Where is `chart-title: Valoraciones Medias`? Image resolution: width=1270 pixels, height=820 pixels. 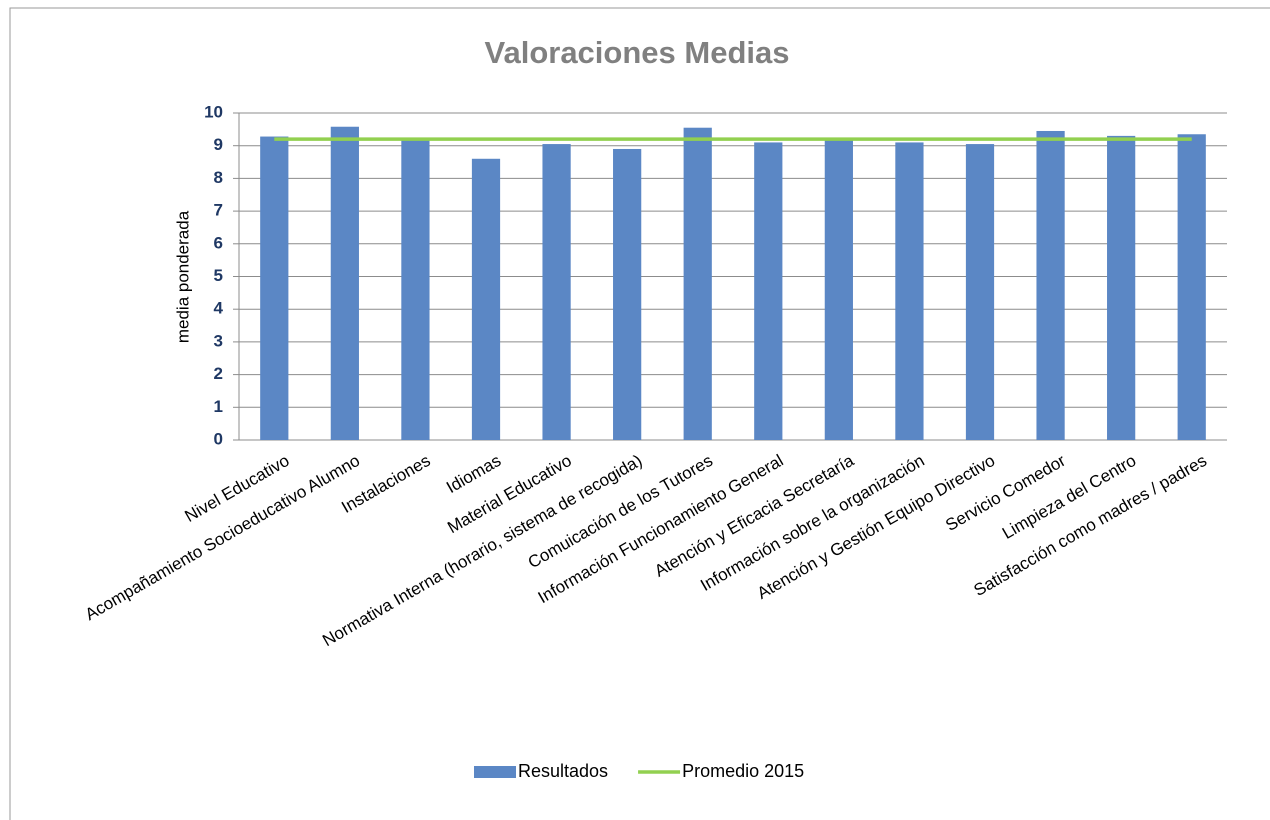
chart-title: Valoraciones Medias is located at coordinates (637, 52).